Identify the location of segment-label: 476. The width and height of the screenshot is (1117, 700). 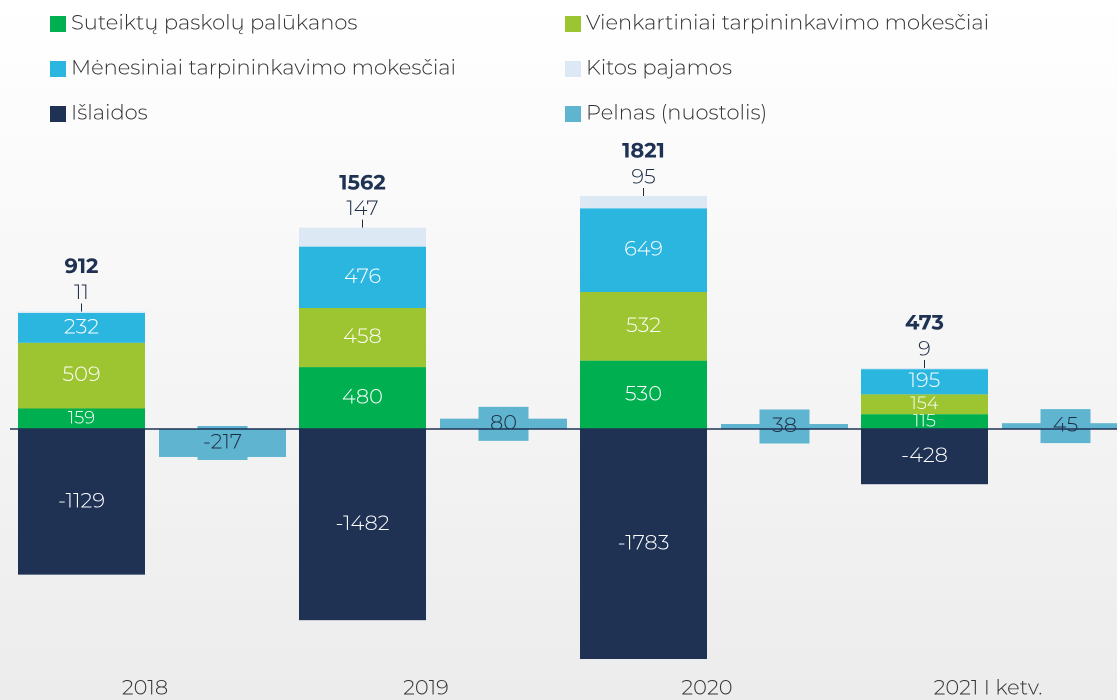
(362, 276).